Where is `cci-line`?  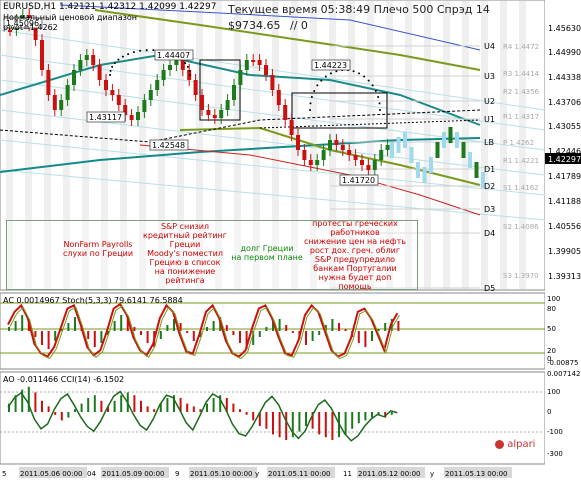
cci-line is located at coordinates (202, 416).